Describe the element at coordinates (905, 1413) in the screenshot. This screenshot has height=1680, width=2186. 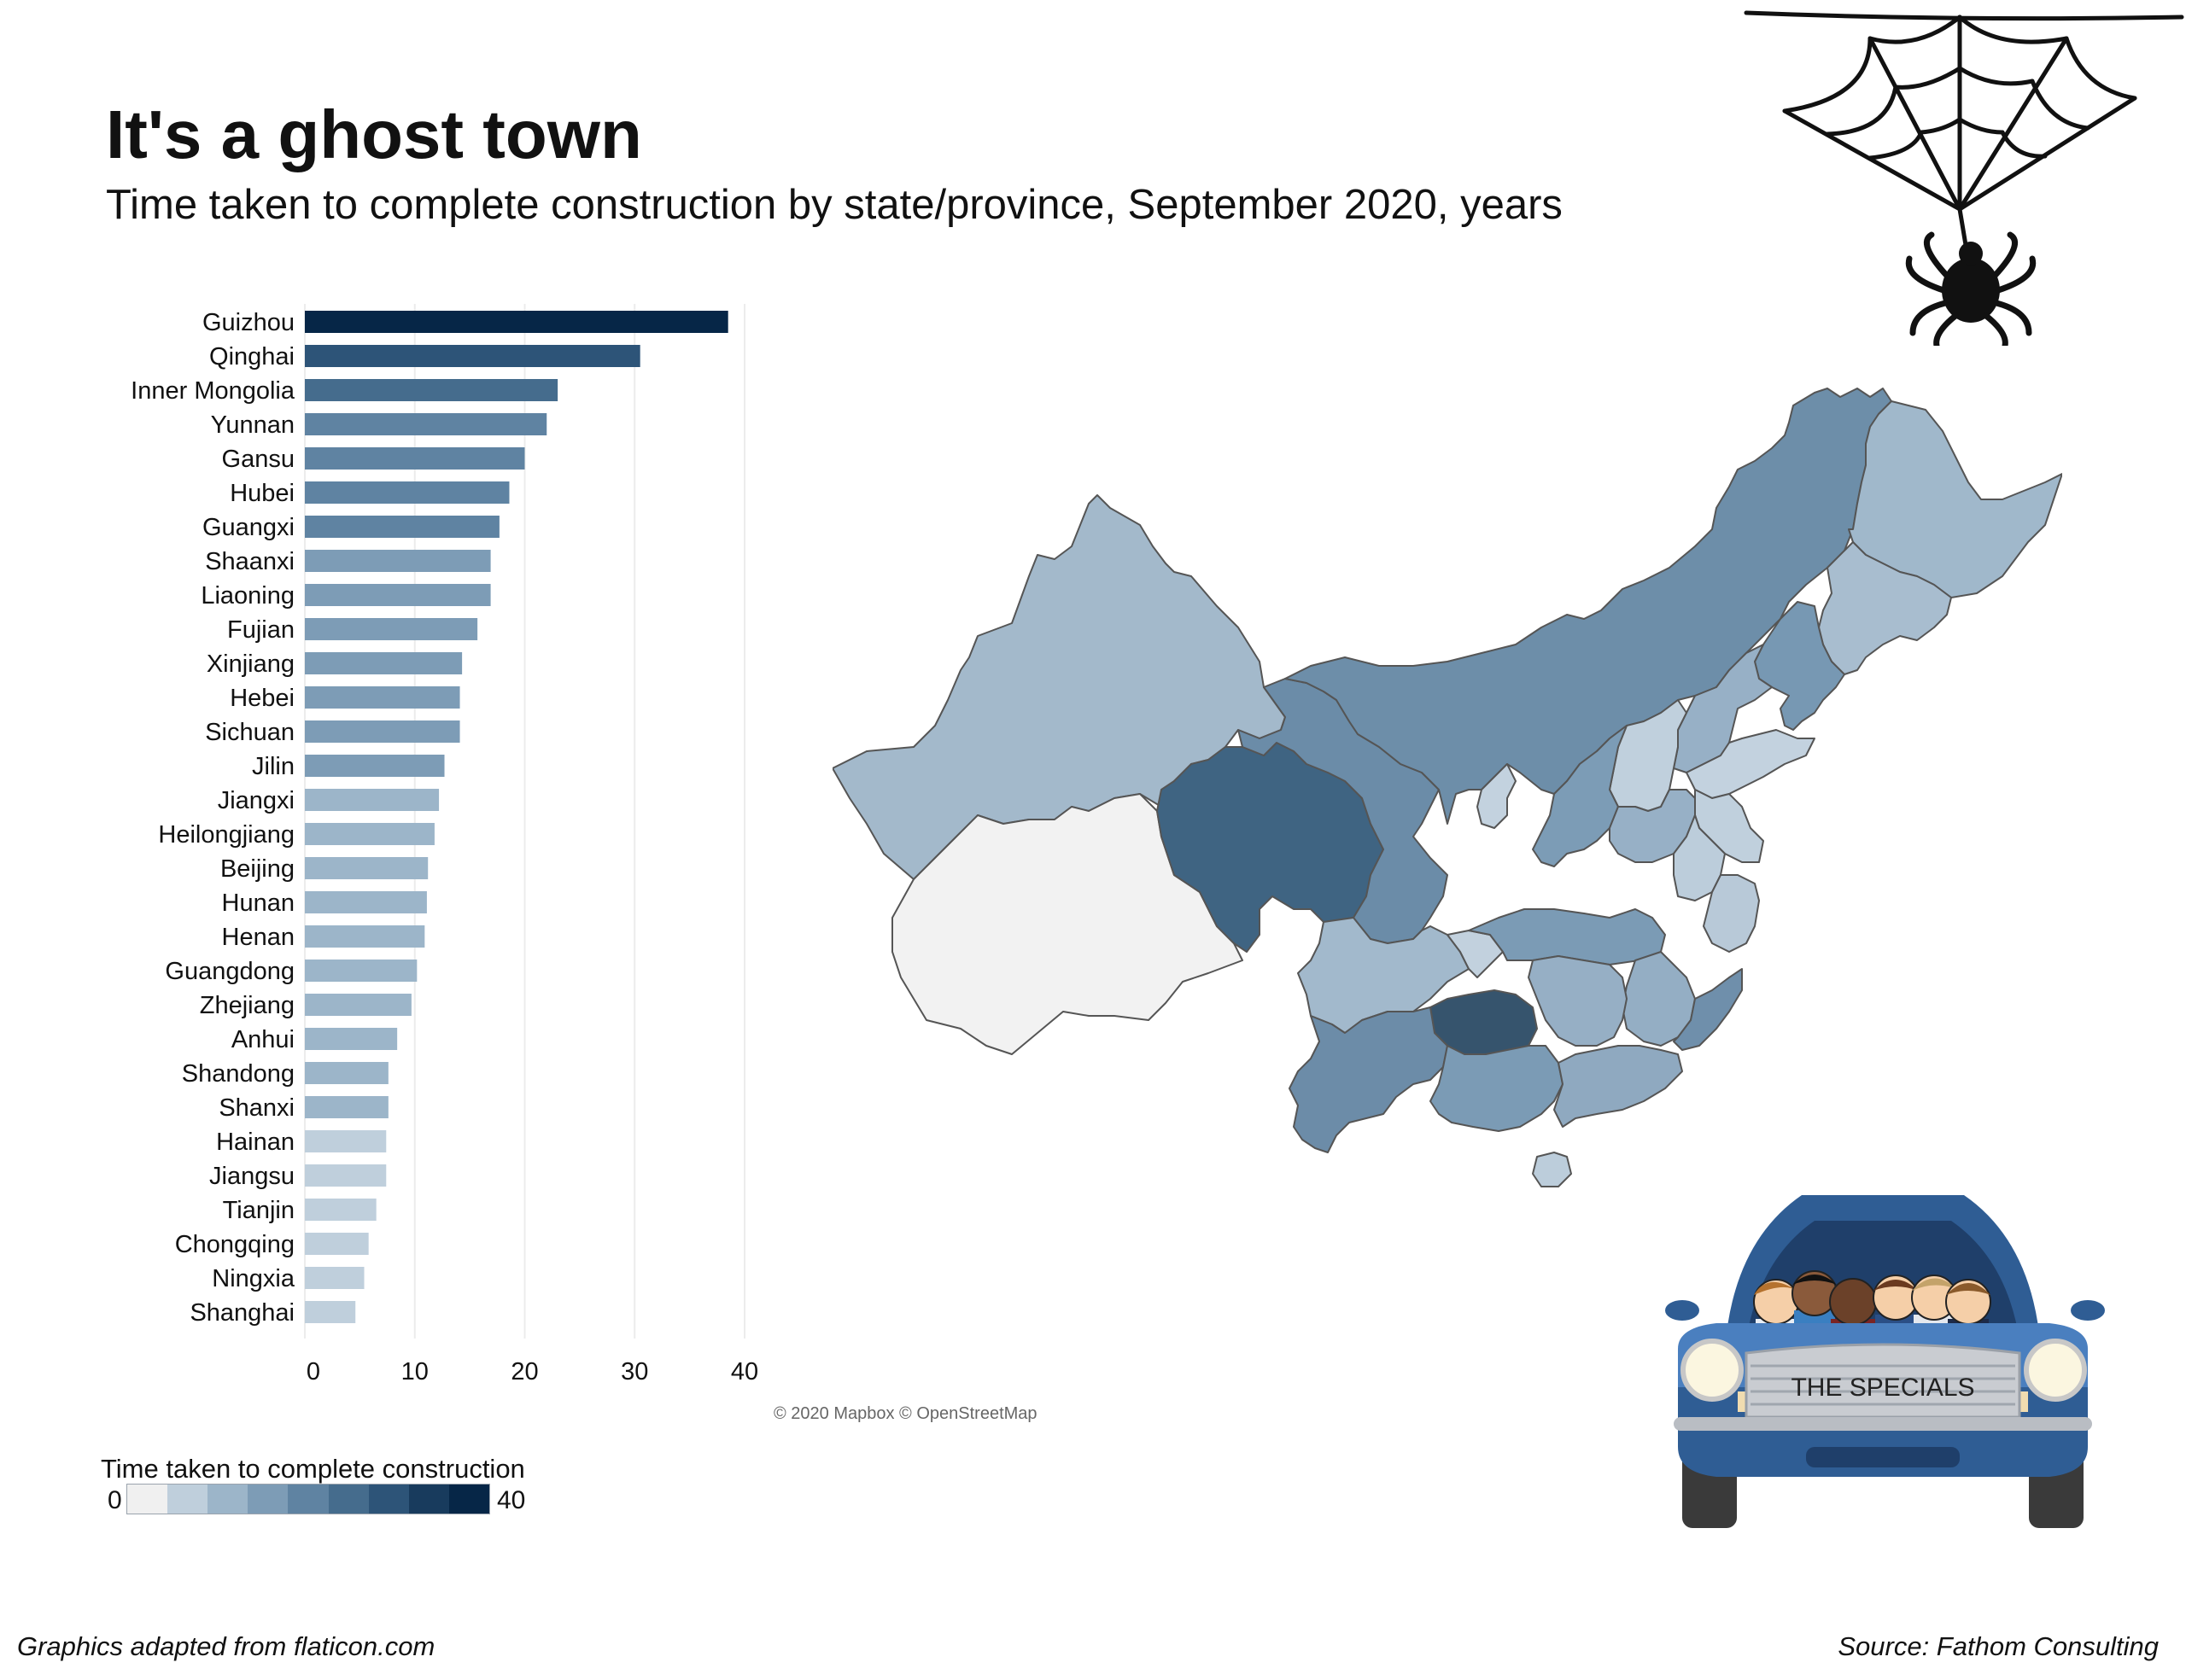
I see `map-attribution: © 2020 Mapbox © OpenStreetMap` at that location.